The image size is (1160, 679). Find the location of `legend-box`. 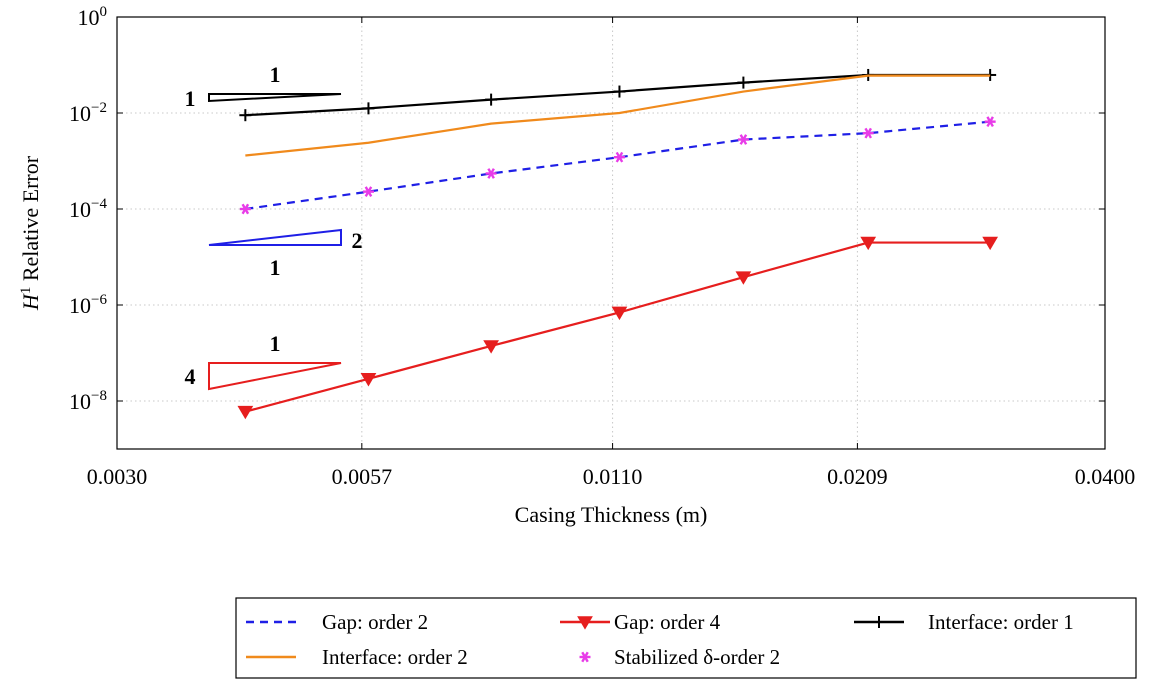

legend-box is located at coordinates (686, 638).